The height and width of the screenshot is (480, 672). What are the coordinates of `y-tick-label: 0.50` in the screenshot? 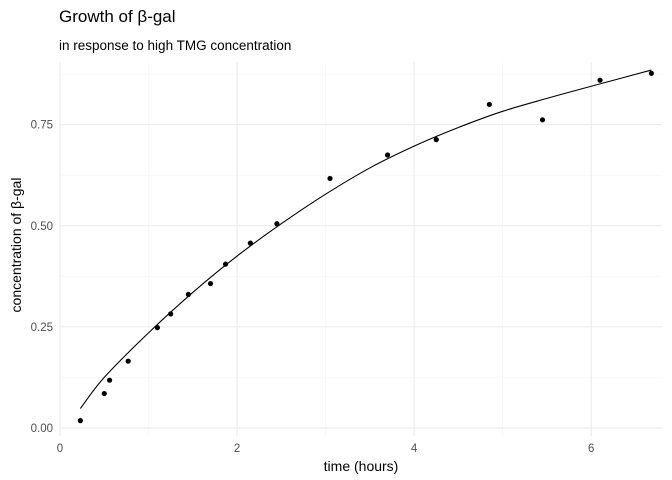 It's located at (42, 227).